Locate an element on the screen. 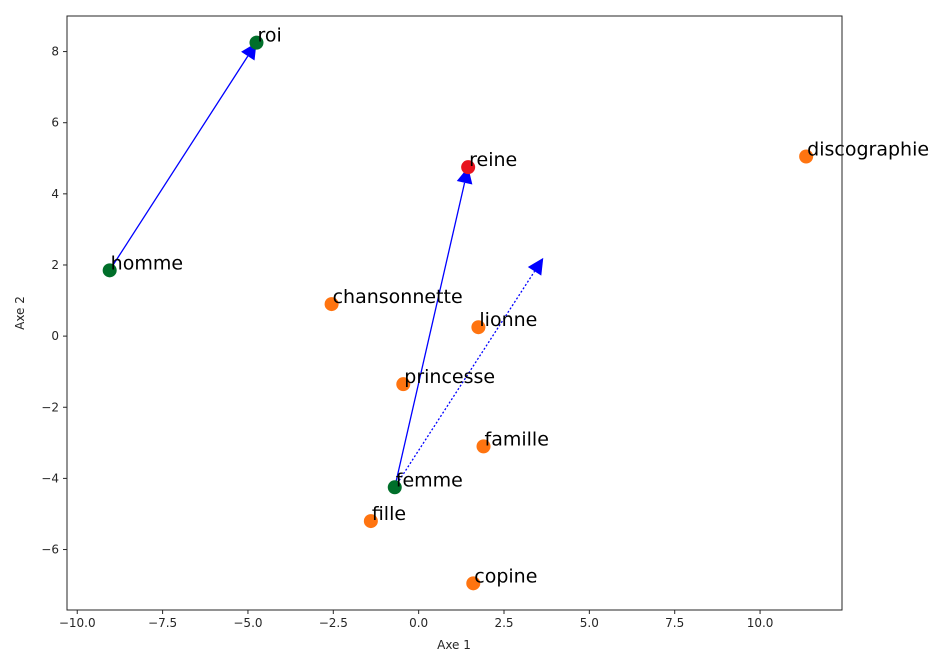  point-label: roi is located at coordinates (269, 36).